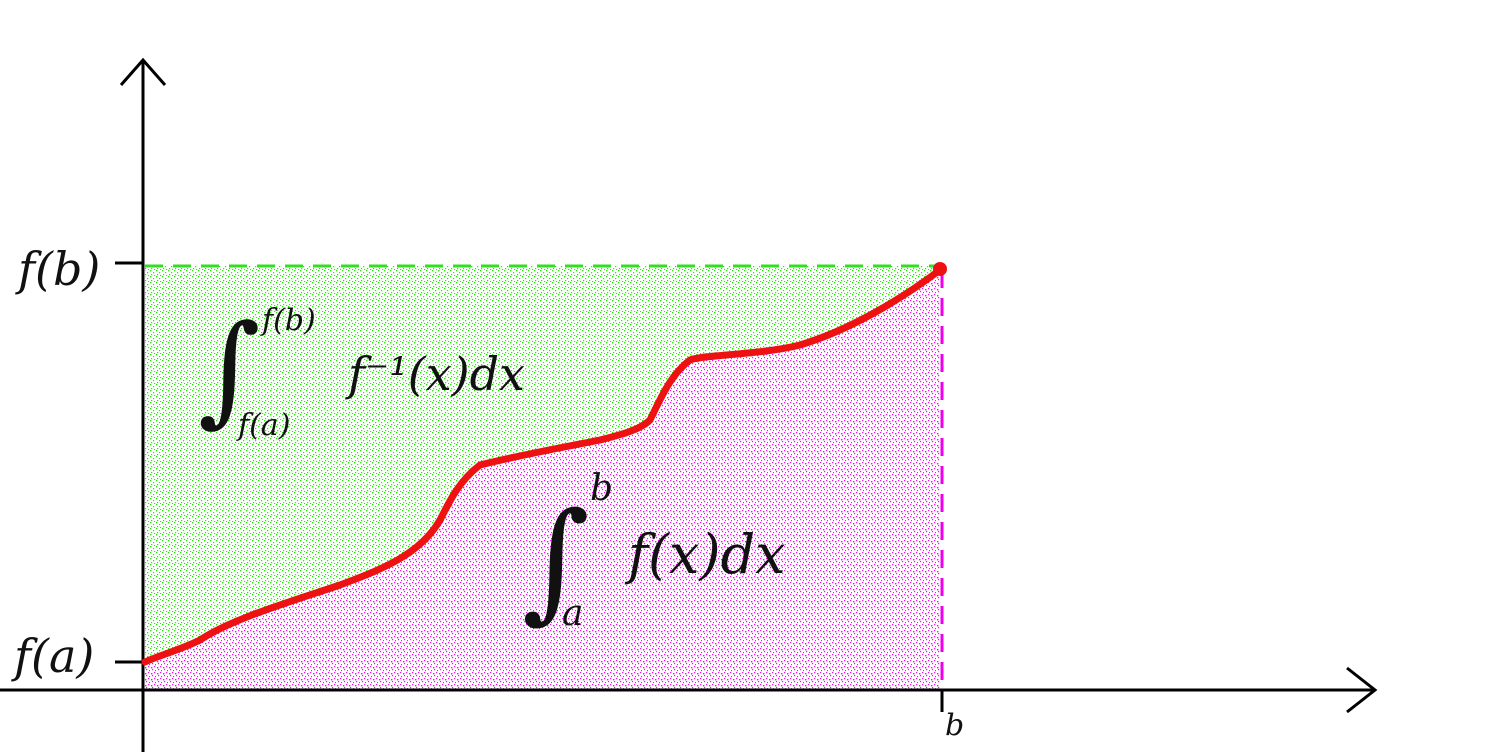 This screenshot has height=752, width=1507. What do you see at coordinates (705, 554) in the screenshot?
I see `direct-integral-integrand: f(x)dx` at bounding box center [705, 554].